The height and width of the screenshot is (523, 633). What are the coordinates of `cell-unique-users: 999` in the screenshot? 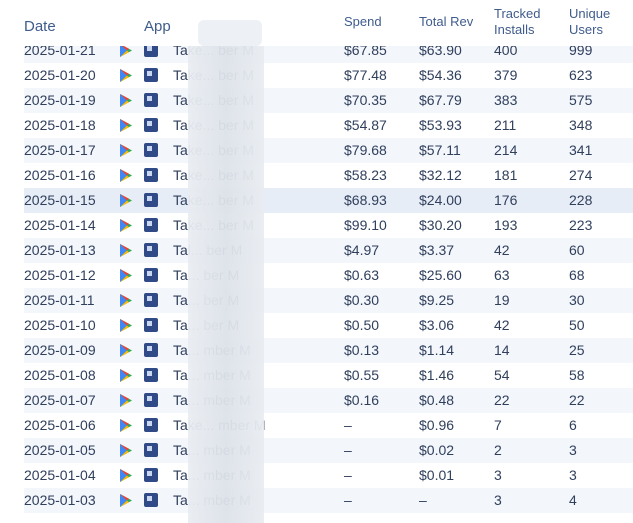 It's located at (581, 50).